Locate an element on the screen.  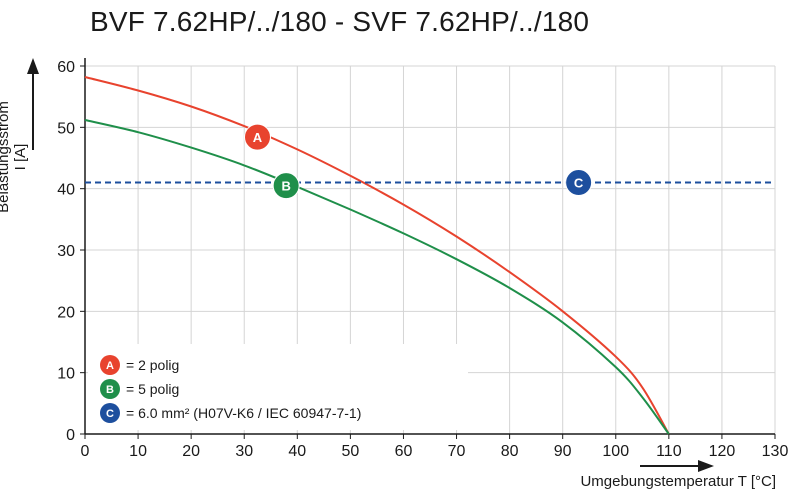
x-tick-label: 50 is located at coordinates (350, 451).